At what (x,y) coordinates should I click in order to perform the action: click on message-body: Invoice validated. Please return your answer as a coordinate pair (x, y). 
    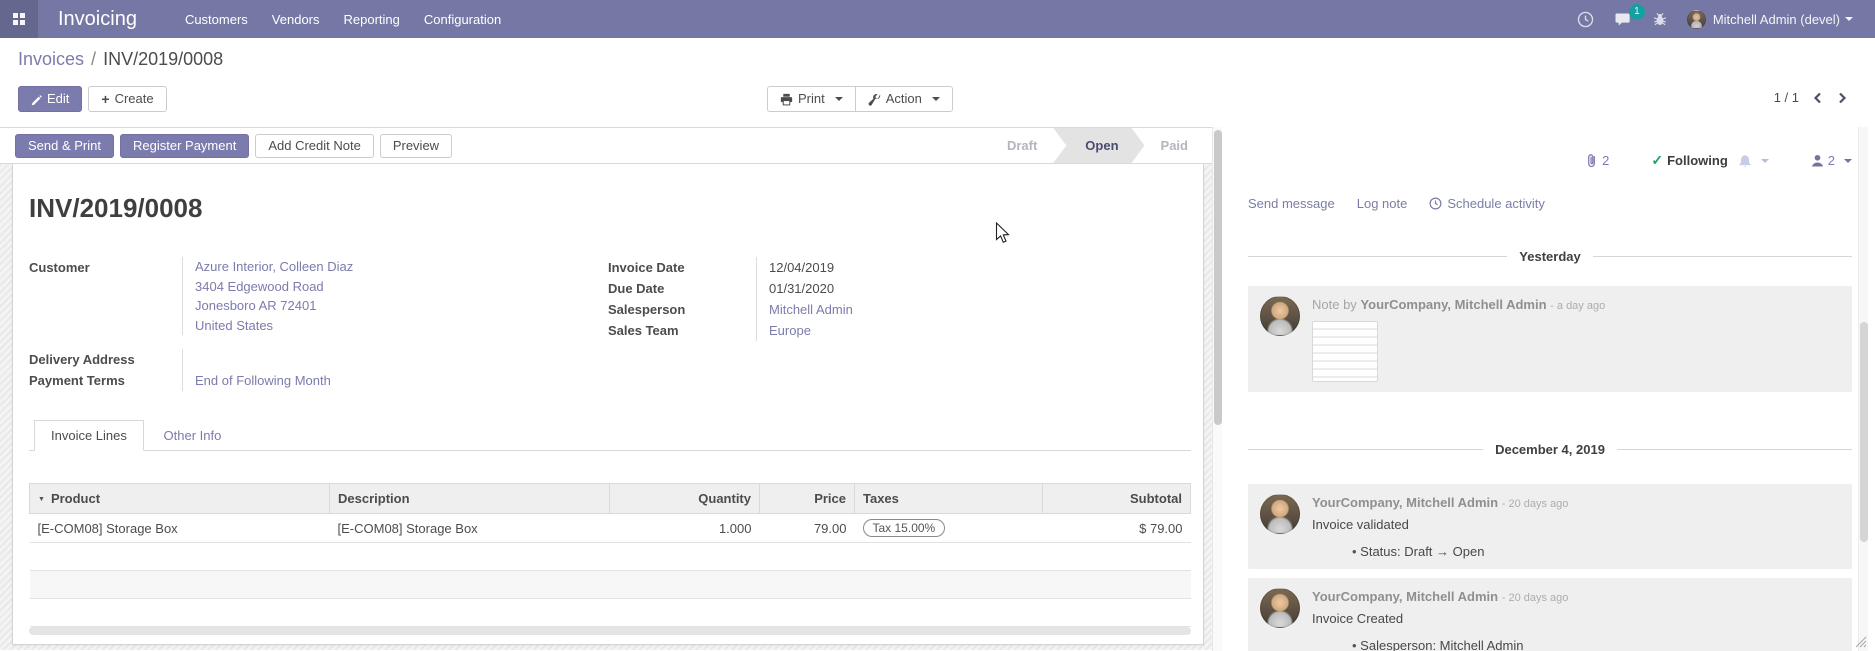
    Looking at the image, I should click on (1360, 524).